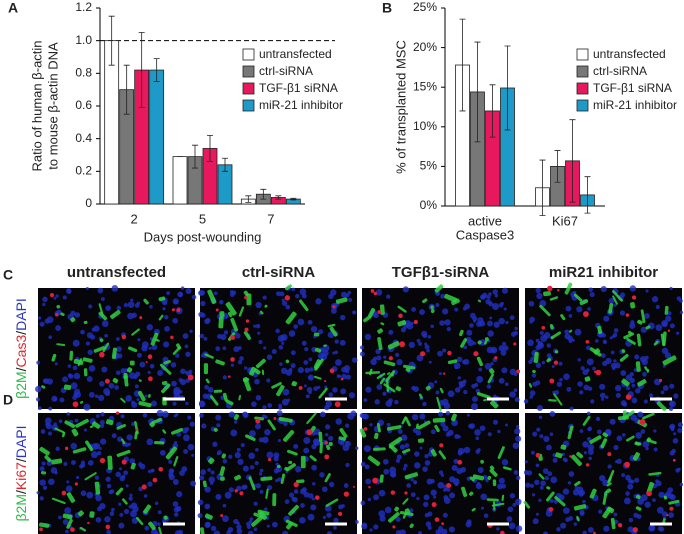 The image size is (684, 534). Describe the element at coordinates (180, 180) in the screenshot. I see `bar` at that location.